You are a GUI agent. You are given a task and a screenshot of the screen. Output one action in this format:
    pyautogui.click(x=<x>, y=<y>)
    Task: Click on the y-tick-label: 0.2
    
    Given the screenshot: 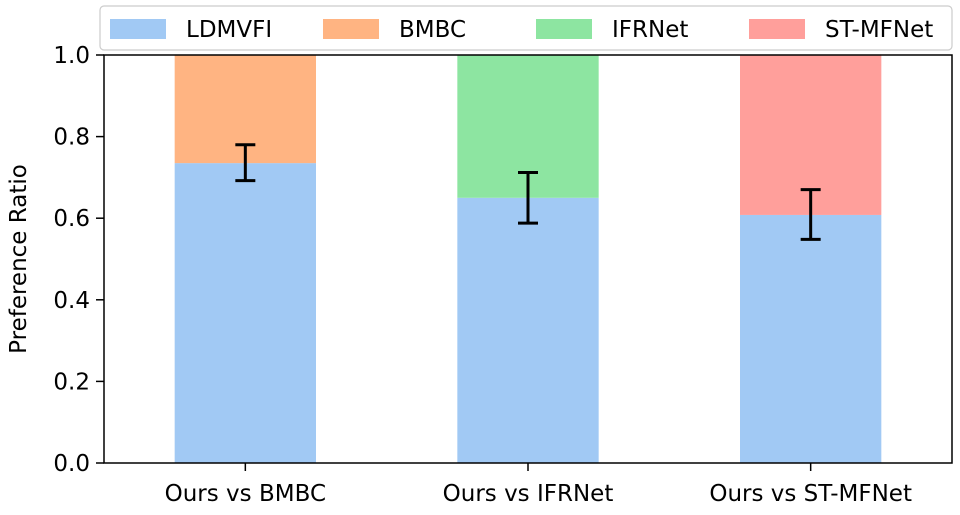 What is the action you would take?
    pyautogui.click(x=71, y=382)
    